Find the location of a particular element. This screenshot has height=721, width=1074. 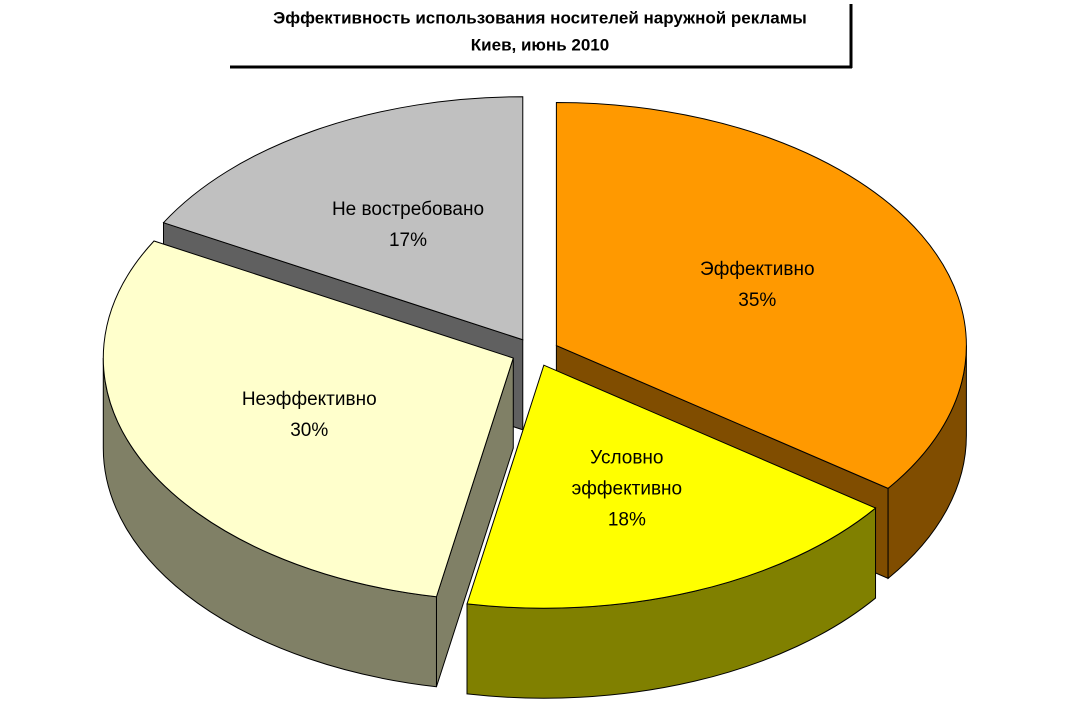

category-label: Не востребовано is located at coordinates (408, 209).